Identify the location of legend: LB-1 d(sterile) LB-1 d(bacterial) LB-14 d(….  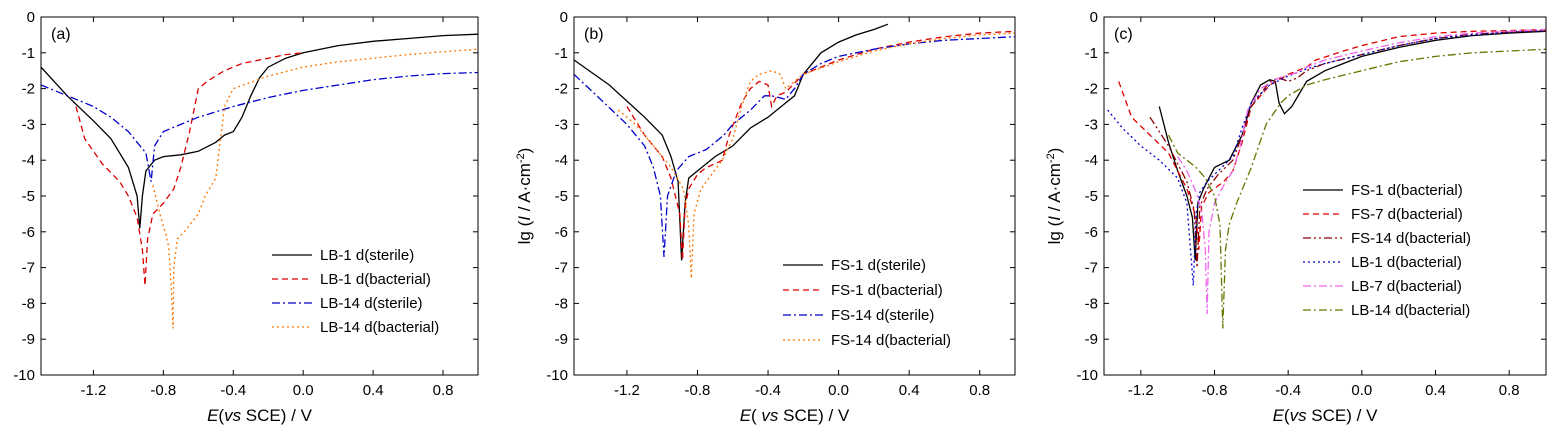
(355, 291).